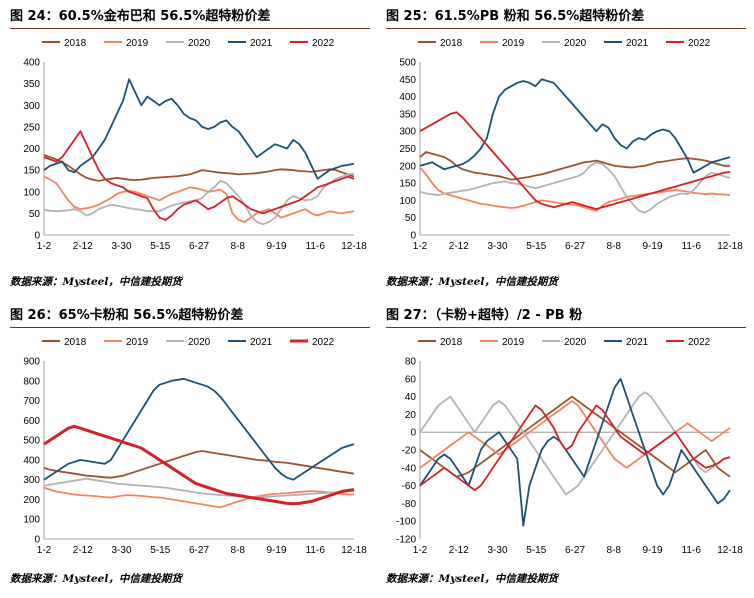 This screenshot has width=754, height=598. I want to click on y-tick-label: -120, so click(406, 540).